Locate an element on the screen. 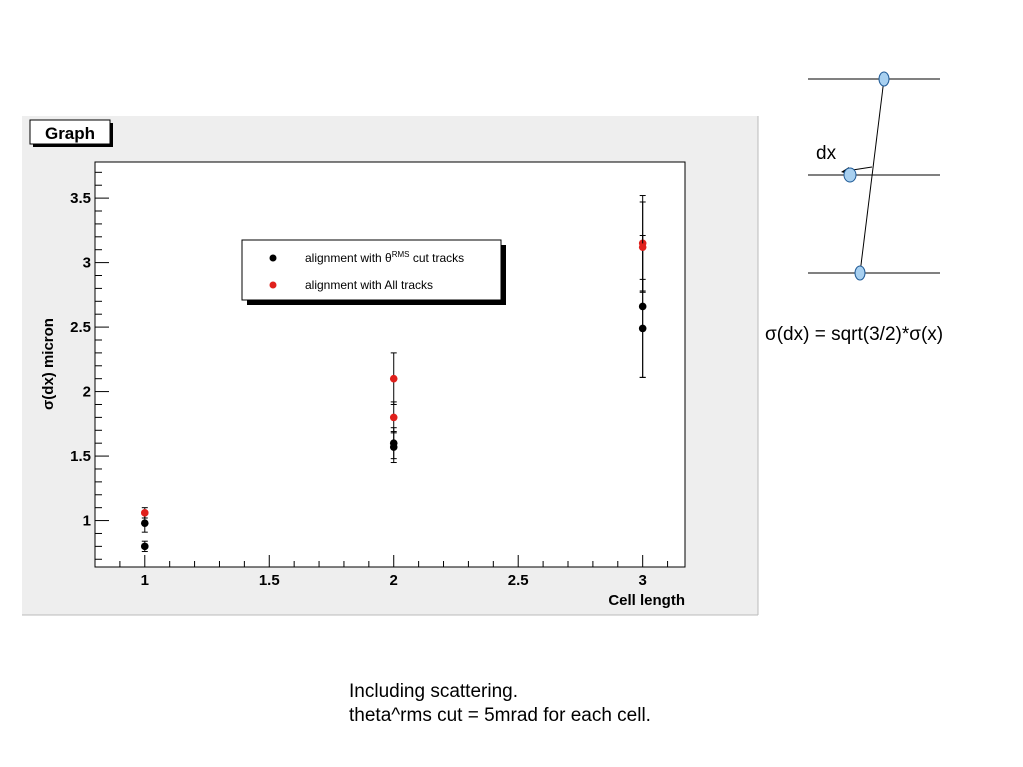 The width and height of the screenshot is (1023, 767). y-tick-label: 1 is located at coordinates (87, 521).